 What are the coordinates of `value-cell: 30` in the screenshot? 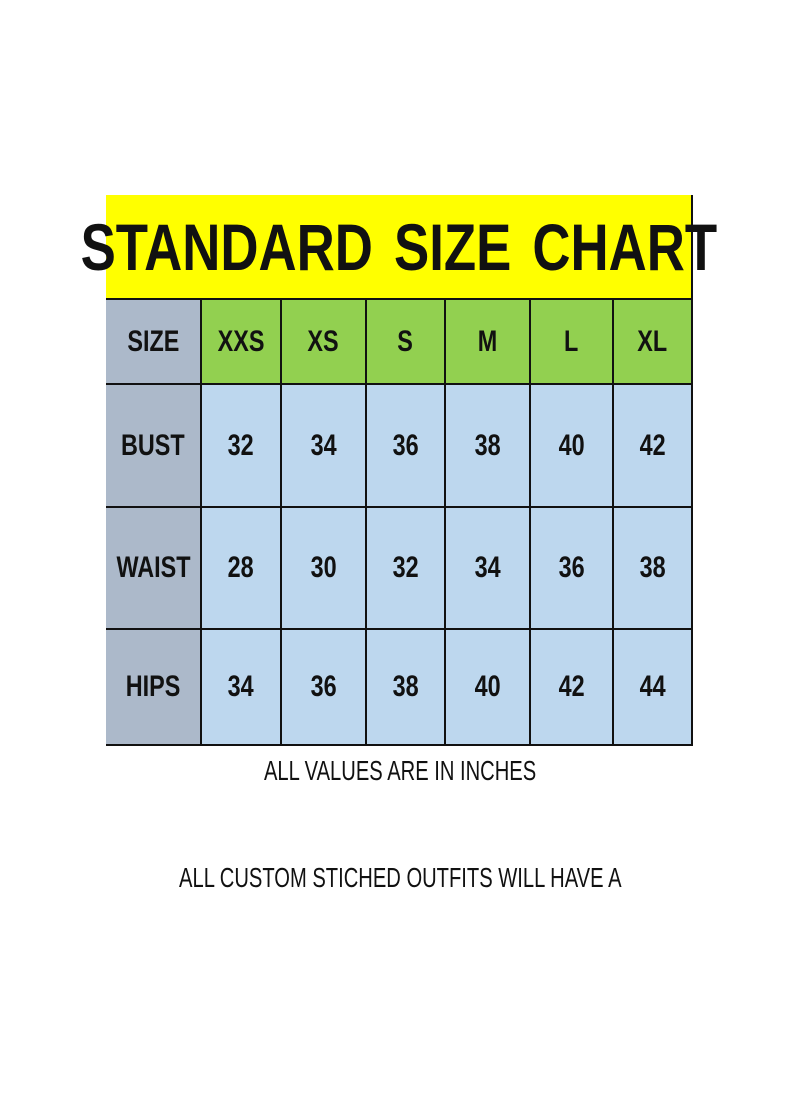 It's located at (324, 569).